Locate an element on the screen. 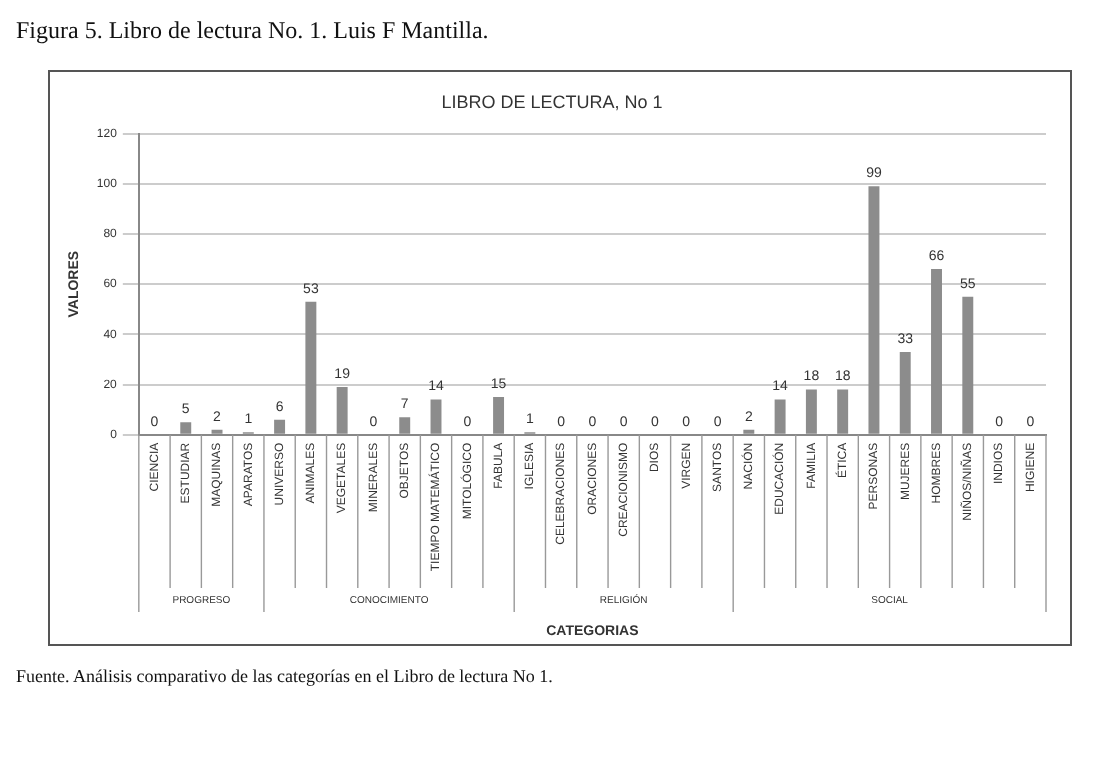 This screenshot has width=1096, height=758. text: Figura 5. Libro de lectura No. 1. Luis F Mantilla. is located at coordinates (253, 31).